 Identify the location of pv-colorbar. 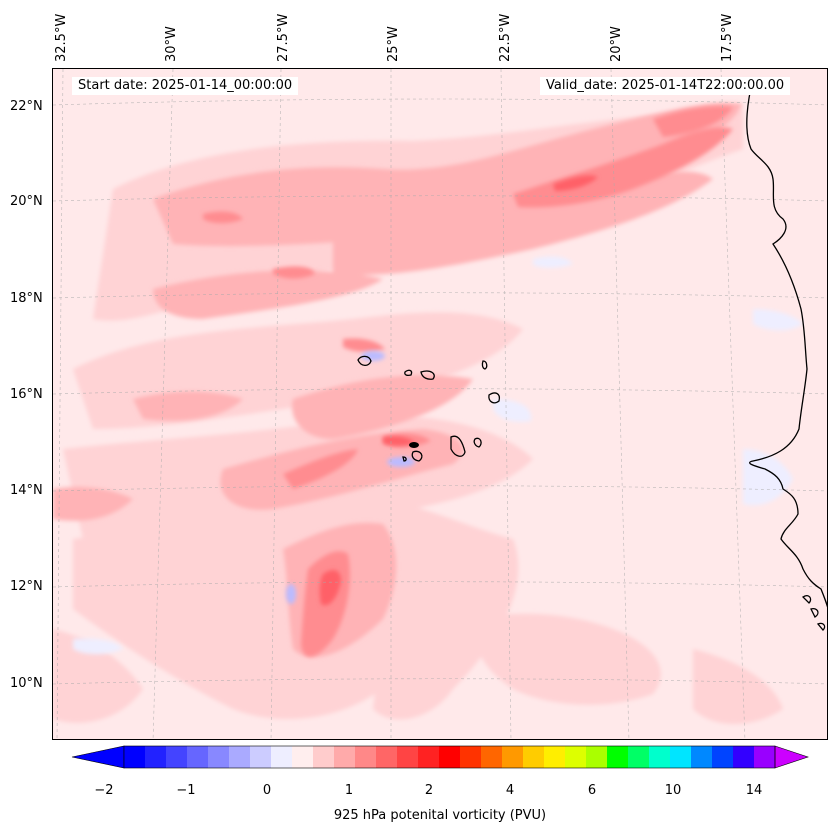
(440, 757).